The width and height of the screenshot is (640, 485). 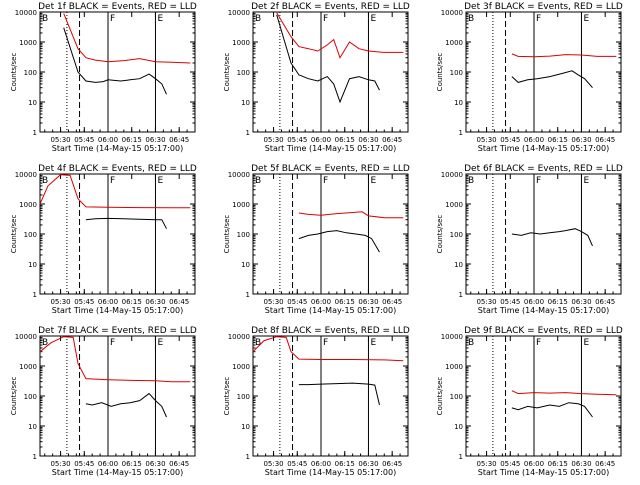 What do you see at coordinates (117, 169) in the screenshot?
I see `panel-title: Det 4f BLACK = Events, RED = LLD` at bounding box center [117, 169].